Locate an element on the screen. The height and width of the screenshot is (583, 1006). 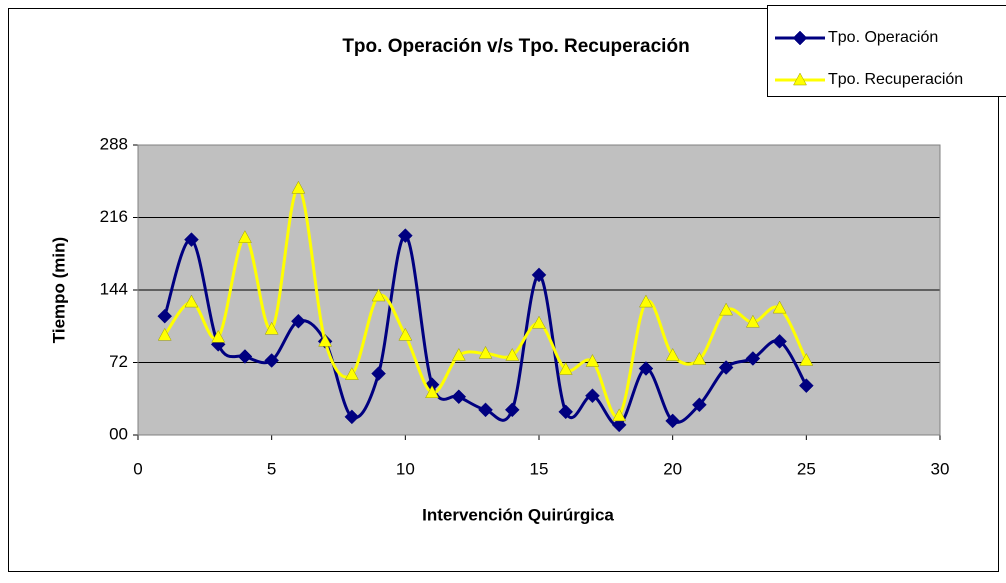
y-tick-label: 288 is located at coordinates (114, 143).